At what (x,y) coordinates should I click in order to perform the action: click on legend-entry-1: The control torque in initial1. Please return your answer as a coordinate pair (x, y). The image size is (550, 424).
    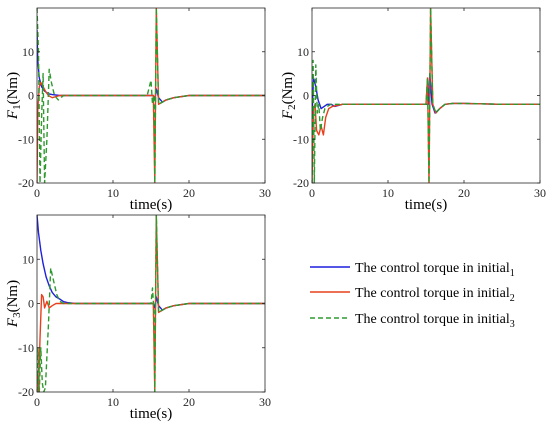
    Looking at the image, I should click on (435, 270).